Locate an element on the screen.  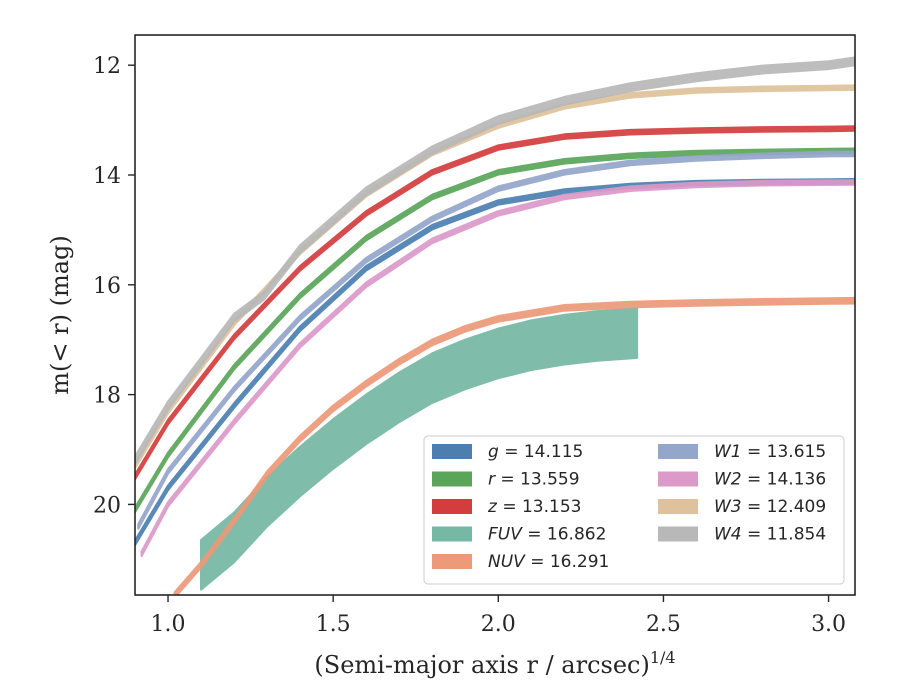
legend-entry-nuv: NUV = 16.291 is located at coordinates (520, 562).